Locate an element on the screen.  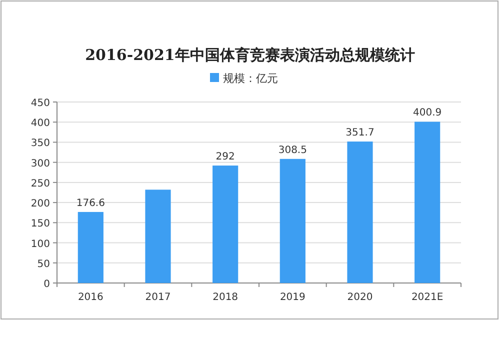
data-label: 308.5 is located at coordinates (292, 150).